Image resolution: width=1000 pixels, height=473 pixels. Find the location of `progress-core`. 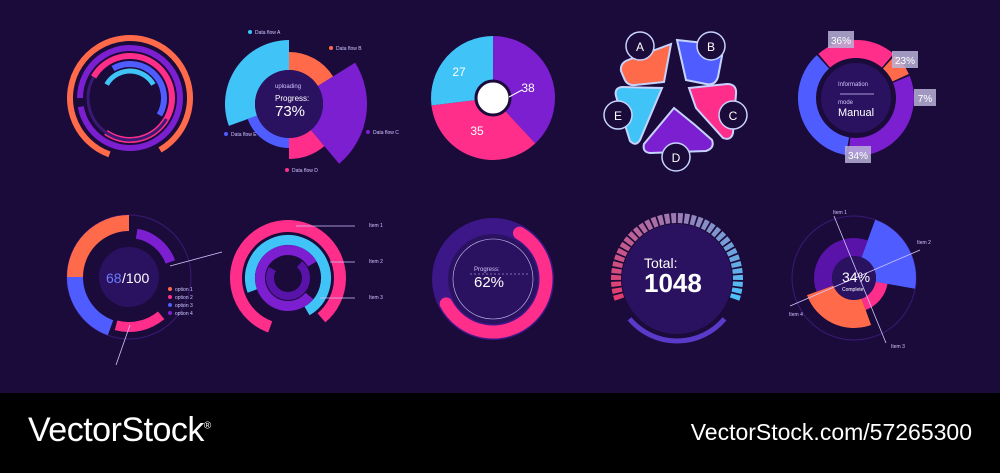

progress-core is located at coordinates (493, 279).